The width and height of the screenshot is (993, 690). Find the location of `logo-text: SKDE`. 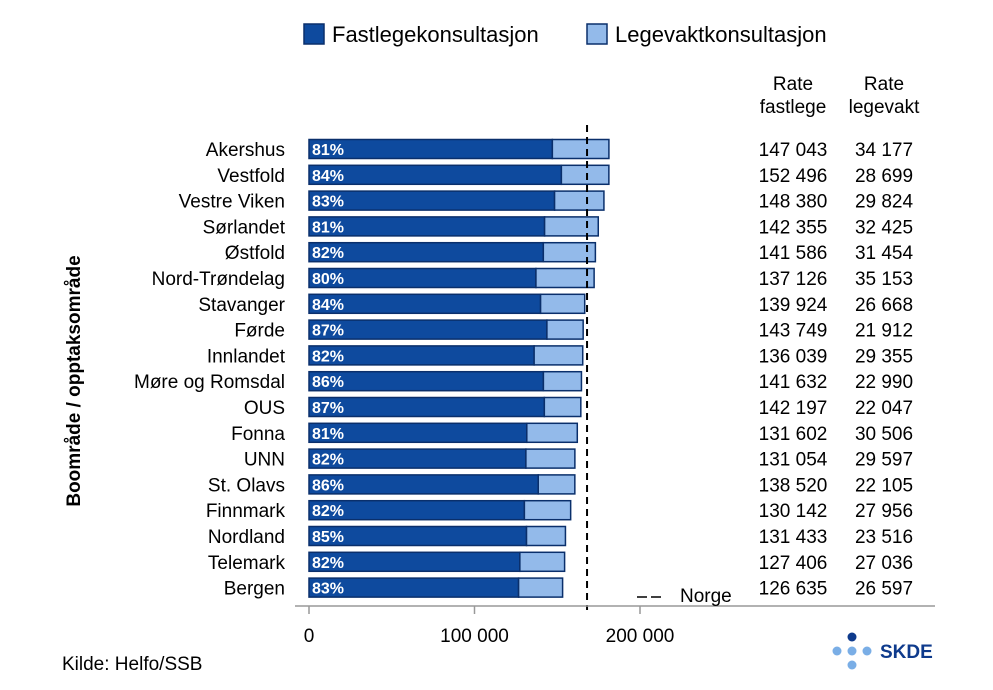

logo-text: SKDE is located at coordinates (906, 652).